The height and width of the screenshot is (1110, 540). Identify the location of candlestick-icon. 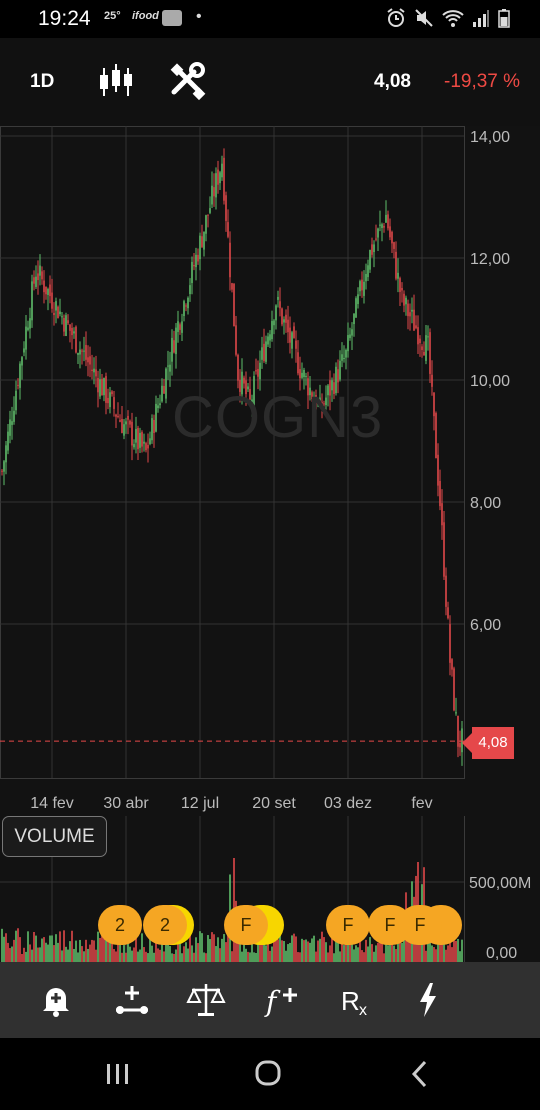
(116, 82).